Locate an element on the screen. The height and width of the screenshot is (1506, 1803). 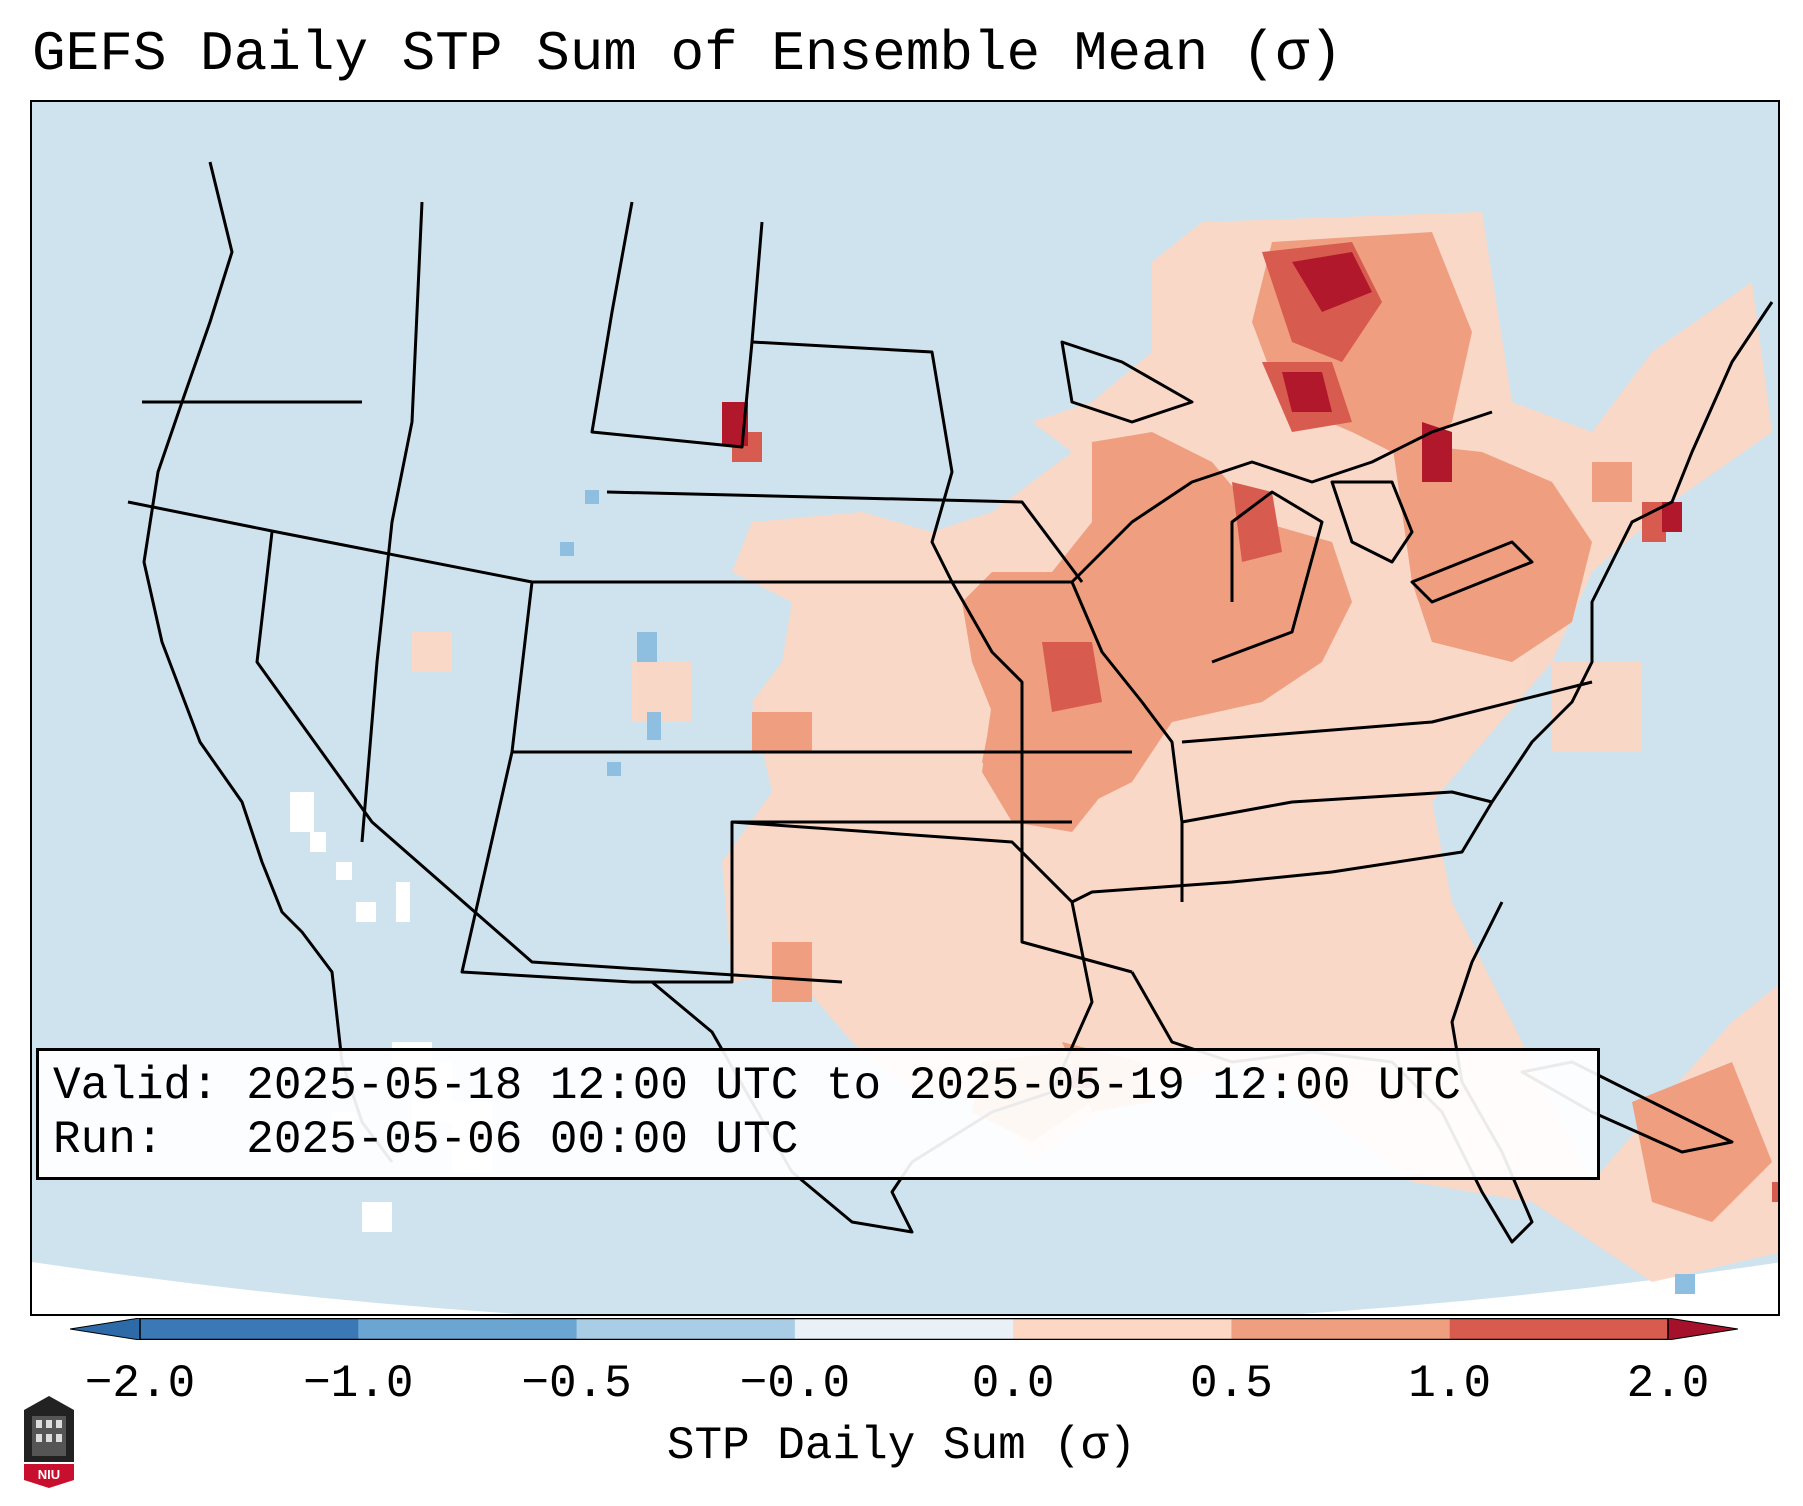
plains-border is located at coordinates (942, 657).